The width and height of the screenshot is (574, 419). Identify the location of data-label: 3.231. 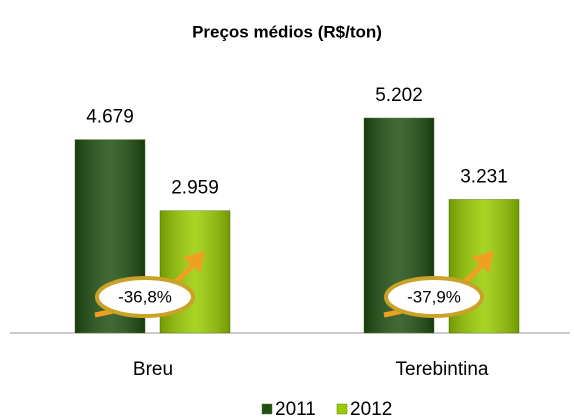
(484, 176).